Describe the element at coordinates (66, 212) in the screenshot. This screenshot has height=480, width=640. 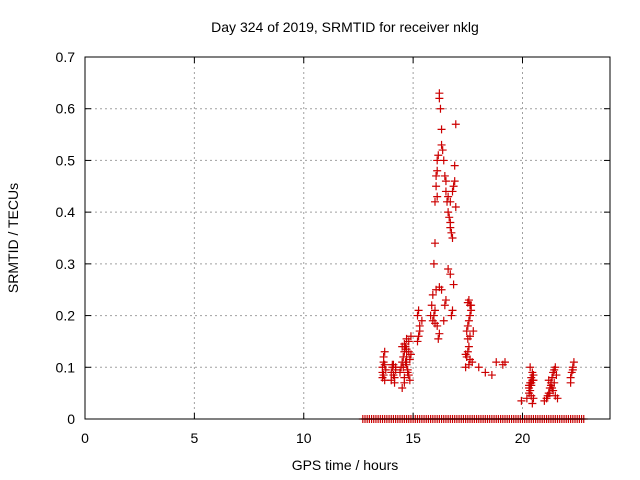
I see `y-tick-label: 0.4` at that location.